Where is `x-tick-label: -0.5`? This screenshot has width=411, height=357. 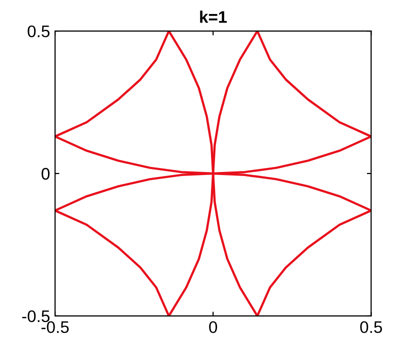 x-tick-label: -0.5 is located at coordinates (55, 327).